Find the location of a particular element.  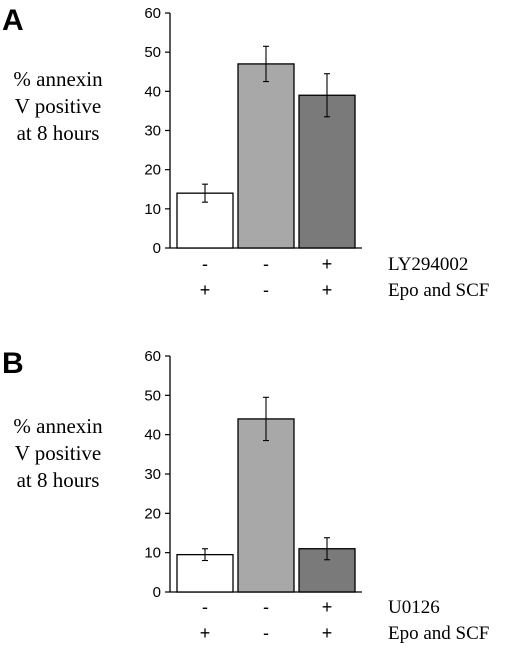

condition-label: U0126 is located at coordinates (414, 607).